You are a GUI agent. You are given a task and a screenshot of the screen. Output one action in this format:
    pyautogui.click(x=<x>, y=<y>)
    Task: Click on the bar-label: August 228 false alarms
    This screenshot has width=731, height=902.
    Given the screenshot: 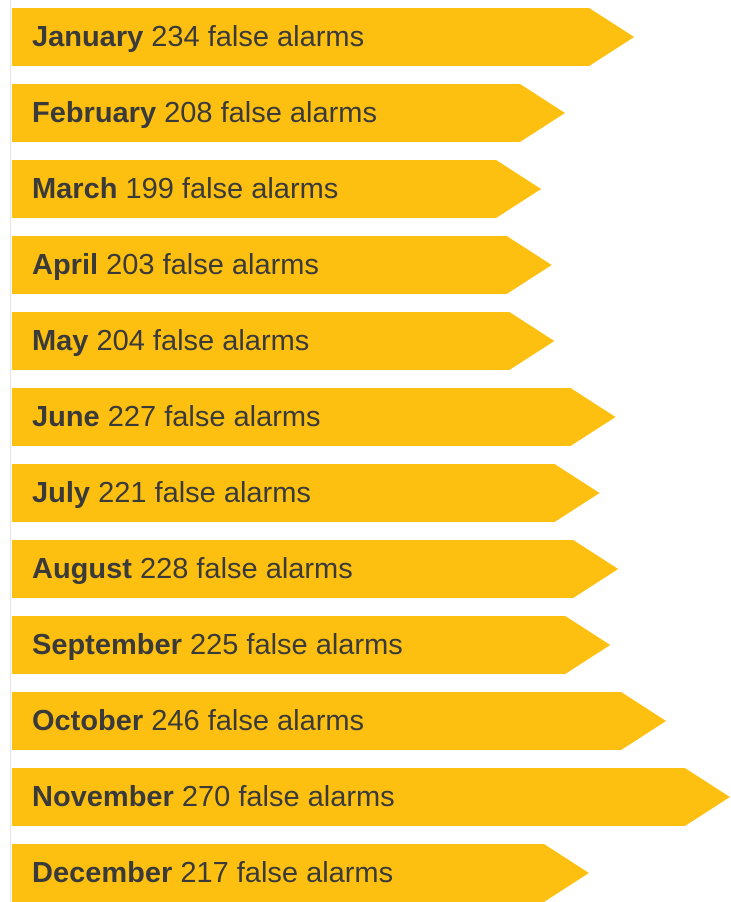 What is the action you would take?
    pyautogui.click(x=192, y=569)
    